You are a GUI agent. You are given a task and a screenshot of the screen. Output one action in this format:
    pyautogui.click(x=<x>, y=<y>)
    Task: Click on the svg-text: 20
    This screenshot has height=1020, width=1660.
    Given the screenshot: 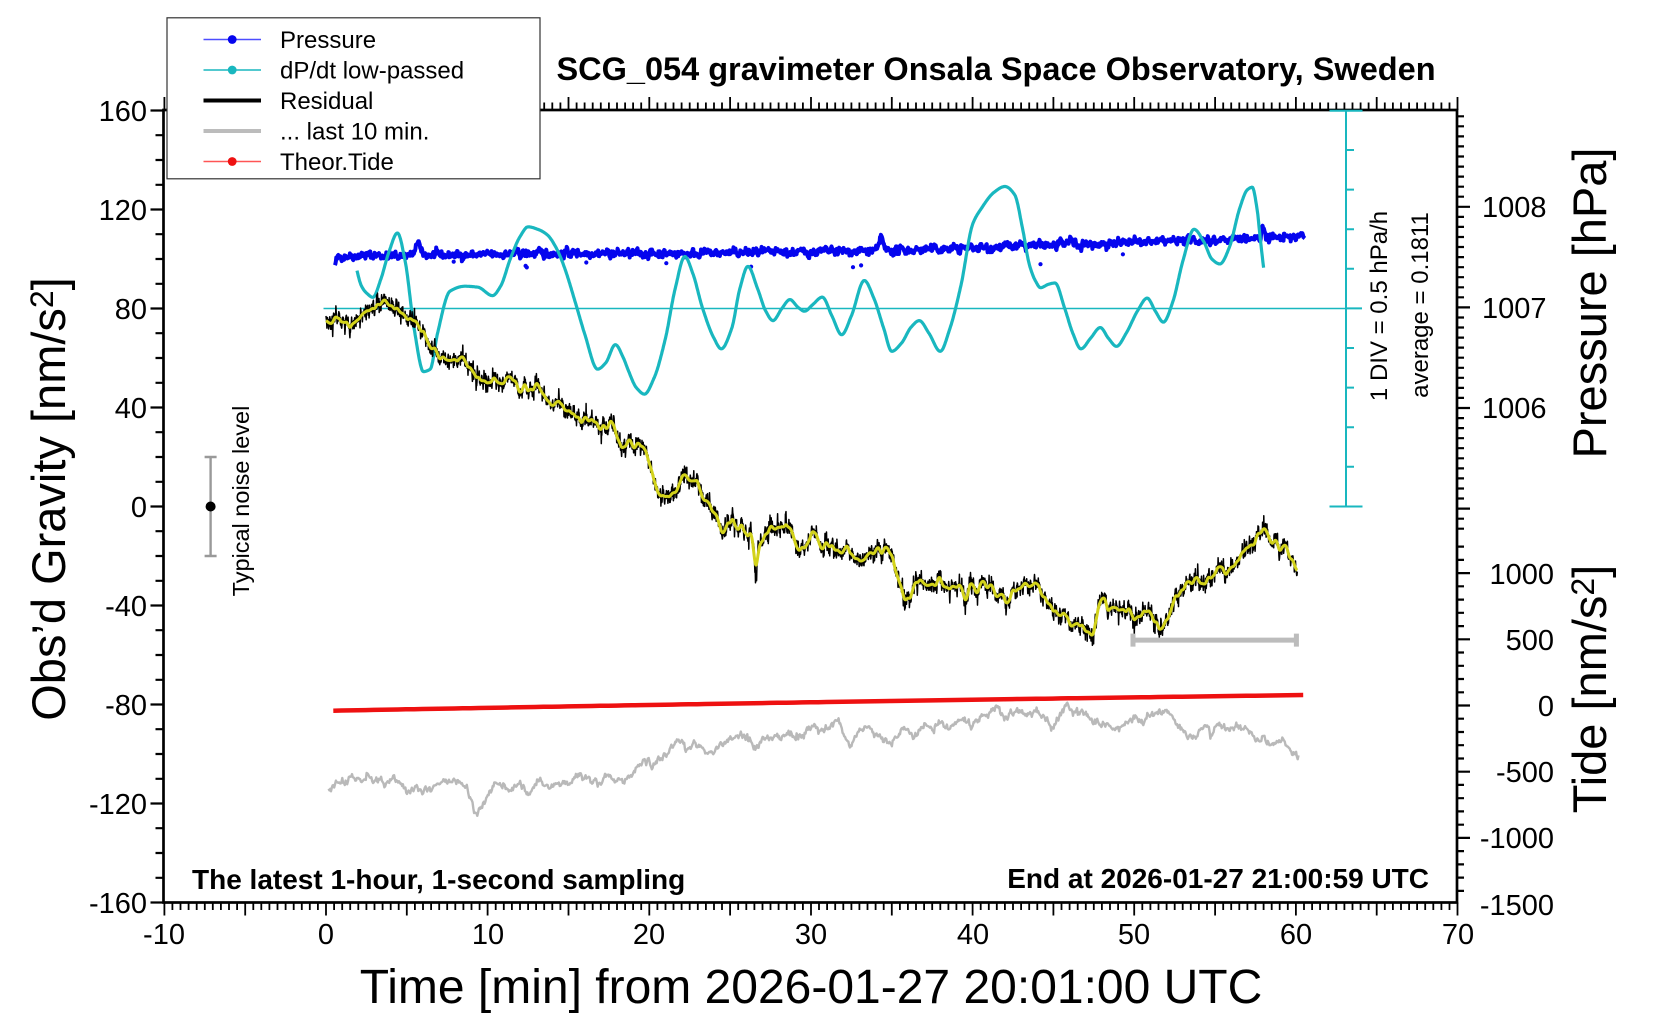 What is the action you would take?
    pyautogui.click(x=649, y=935)
    